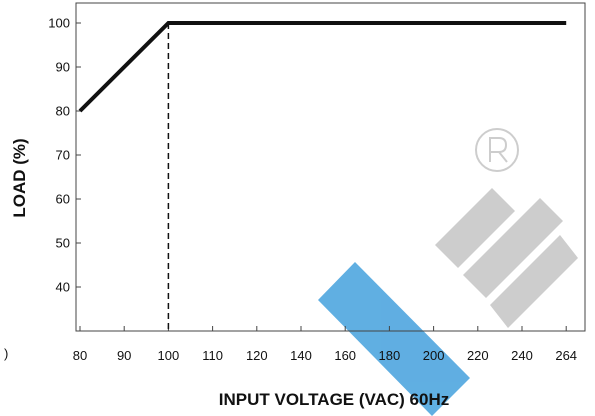 This screenshot has height=416, width=595. Describe the element at coordinates (301, 355) in the screenshot. I see `x-tick-label: 140` at that location.